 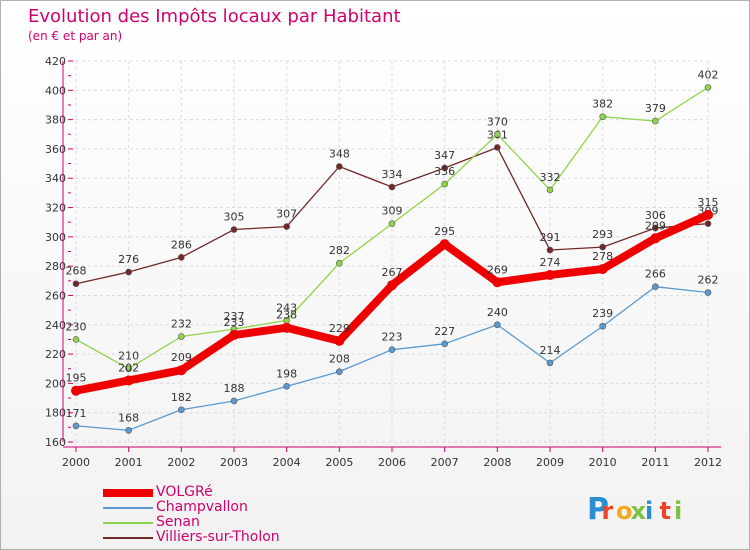 What do you see at coordinates (234, 462) in the screenshot?
I see `x-tick-label: 2003` at bounding box center [234, 462].